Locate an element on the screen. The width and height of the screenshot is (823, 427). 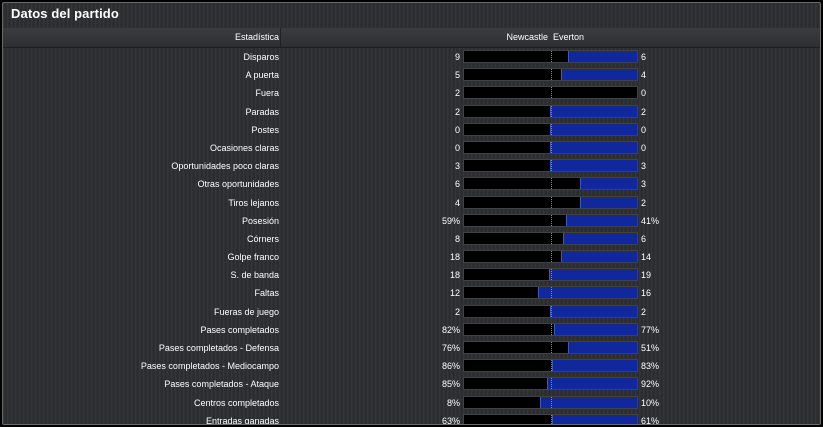
stat-label: Postes is located at coordinates (265, 129).